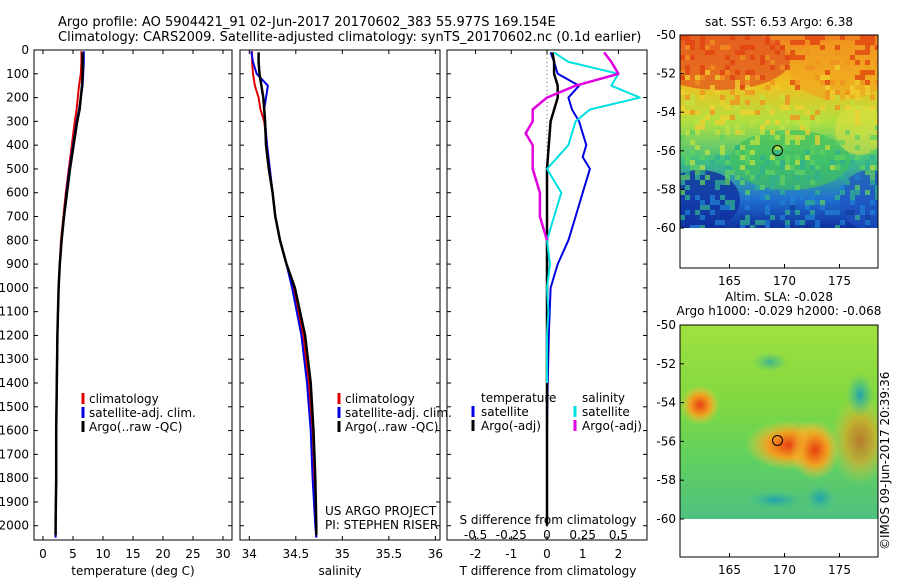 The height and width of the screenshot is (580, 900). Describe the element at coordinates (511, 535) in the screenshot. I see `s-tick-label: -0.25` at that location.